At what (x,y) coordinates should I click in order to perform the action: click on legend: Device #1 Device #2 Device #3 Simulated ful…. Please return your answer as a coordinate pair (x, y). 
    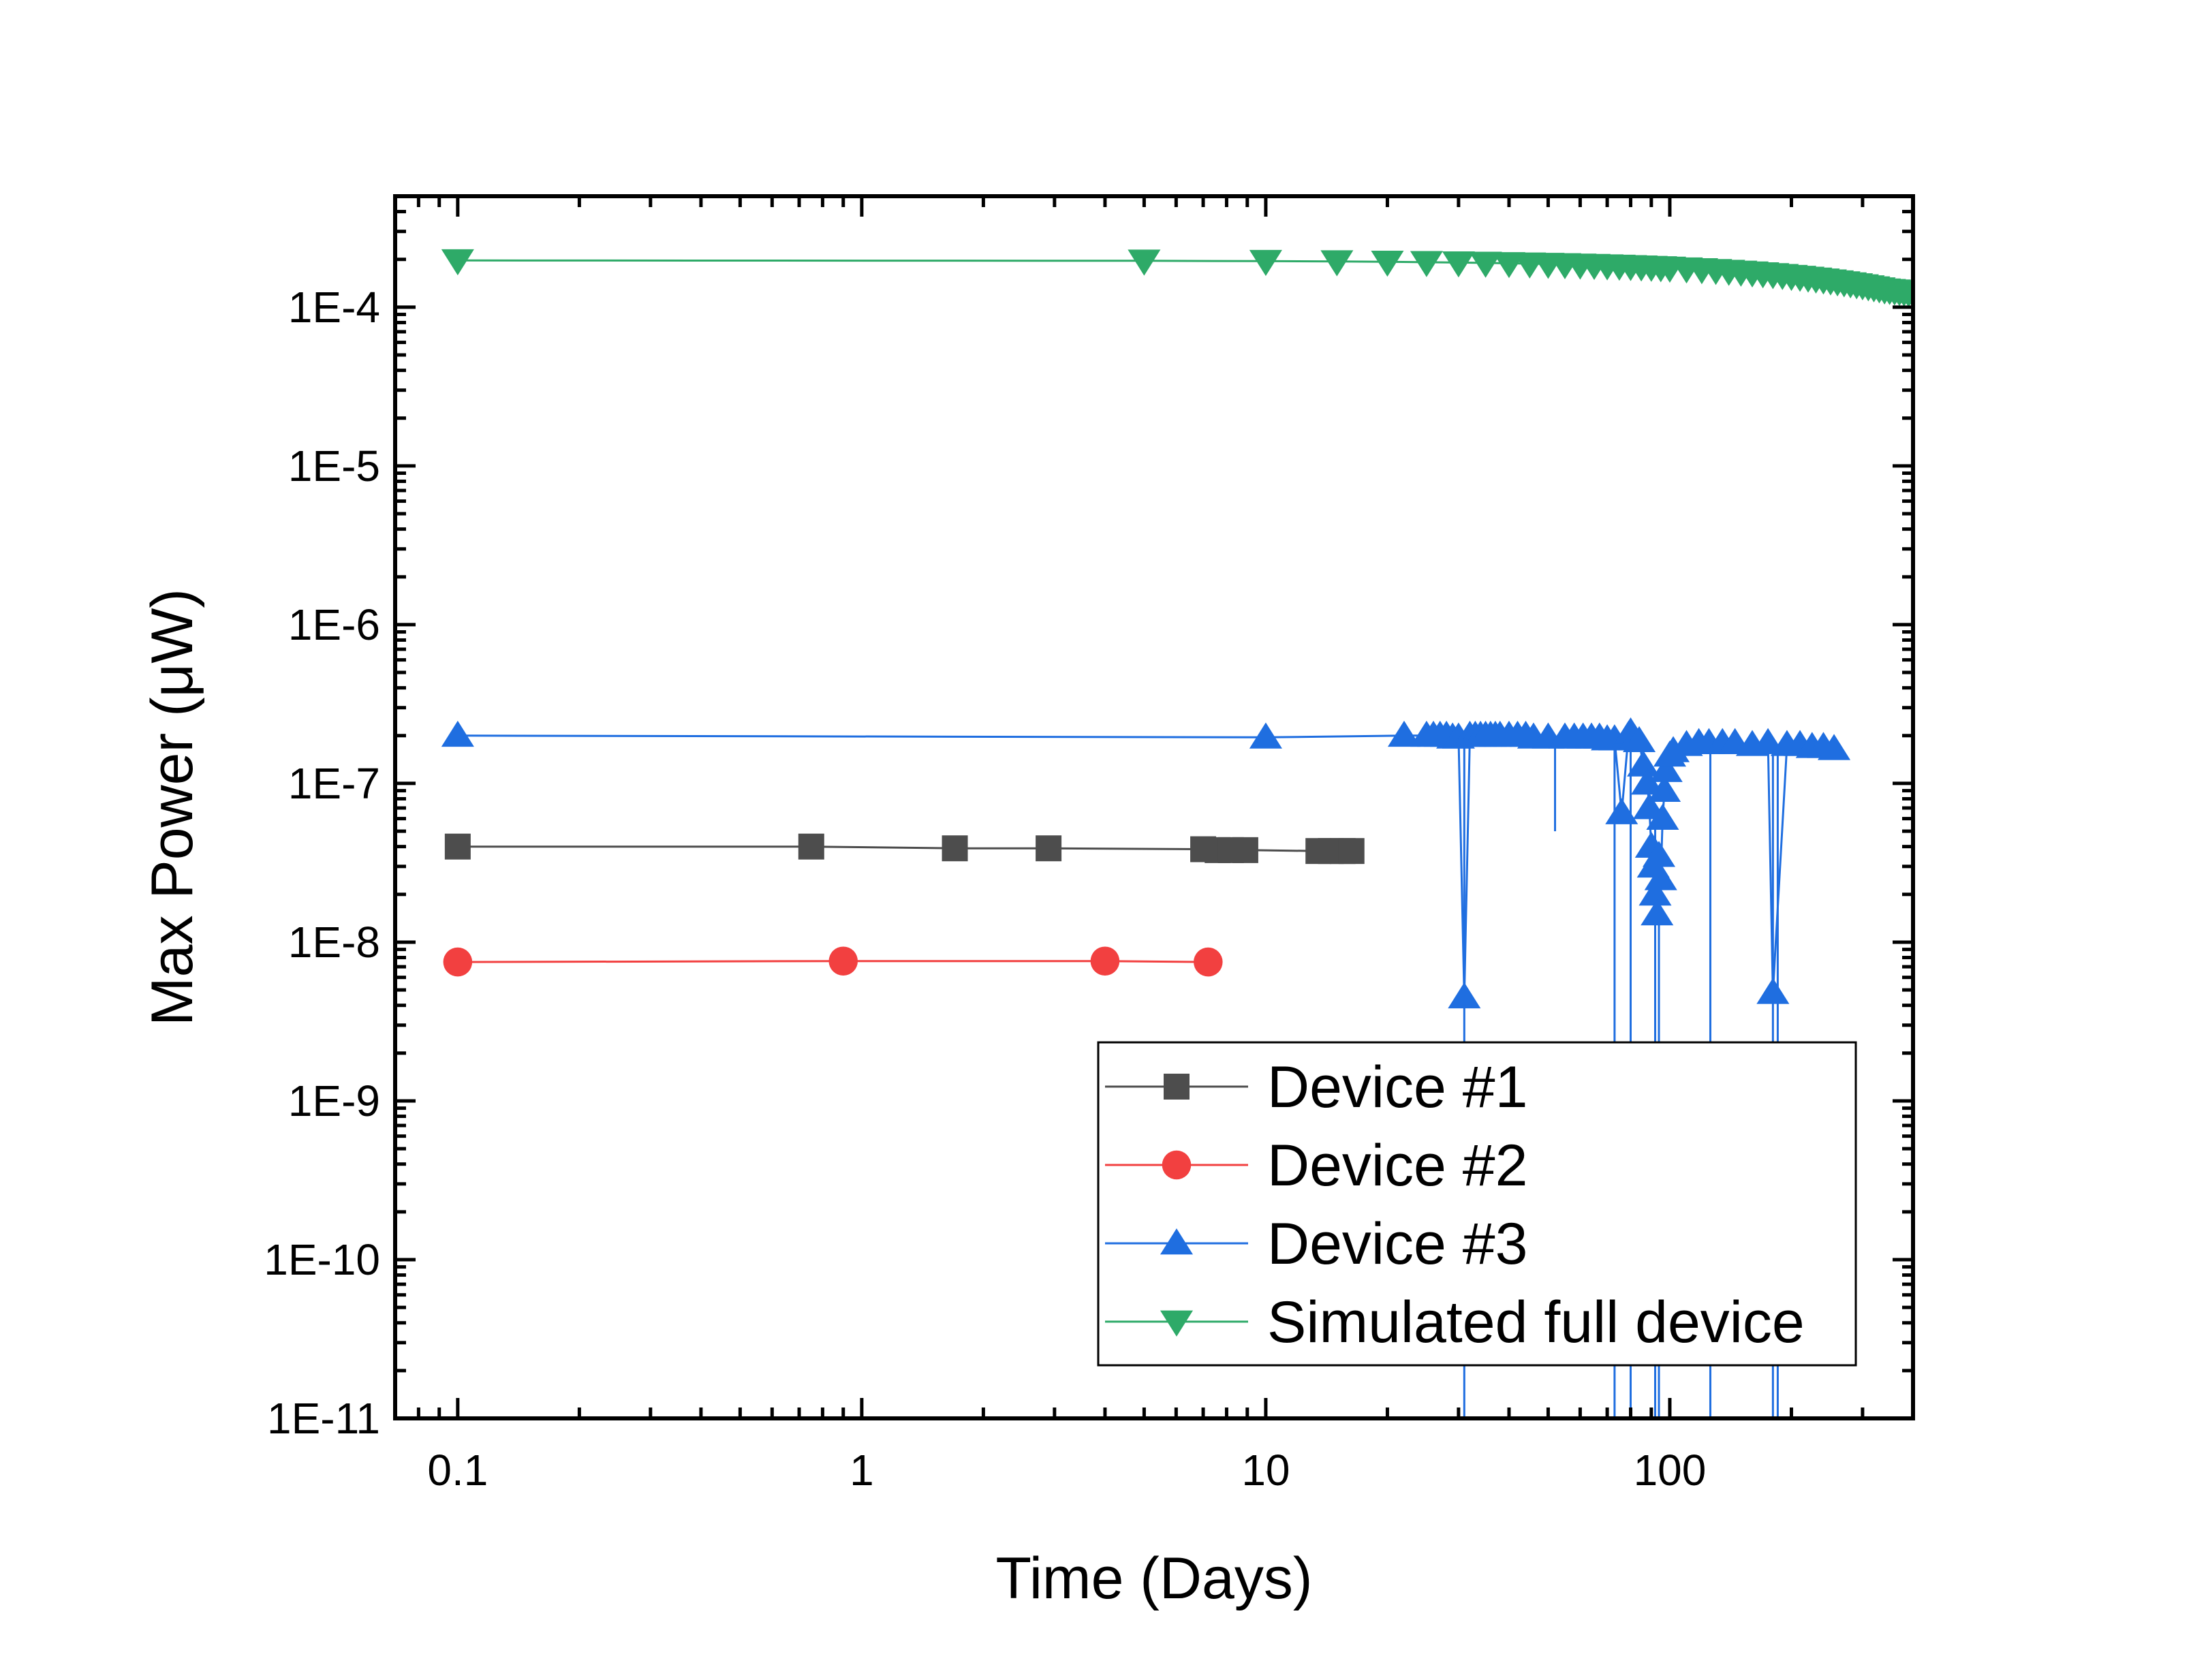
    Looking at the image, I should click on (1477, 1204).